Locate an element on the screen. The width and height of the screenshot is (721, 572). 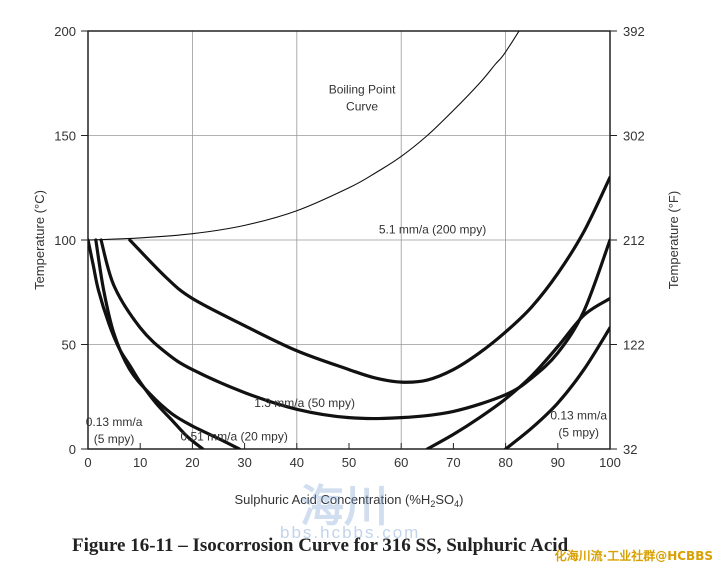
watermark-characters: 海川 is located at coordinates (344, 506).